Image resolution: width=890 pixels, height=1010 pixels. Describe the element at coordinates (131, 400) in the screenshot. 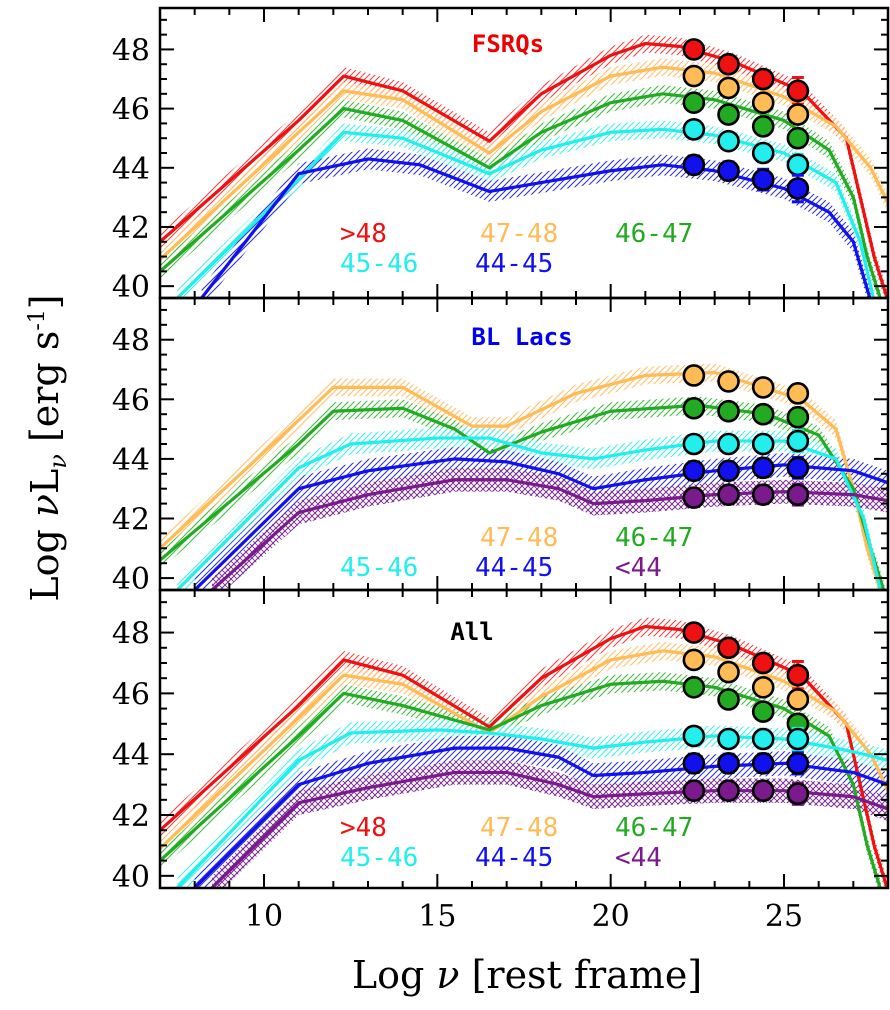

I see `y-tick-label: 46` at that location.